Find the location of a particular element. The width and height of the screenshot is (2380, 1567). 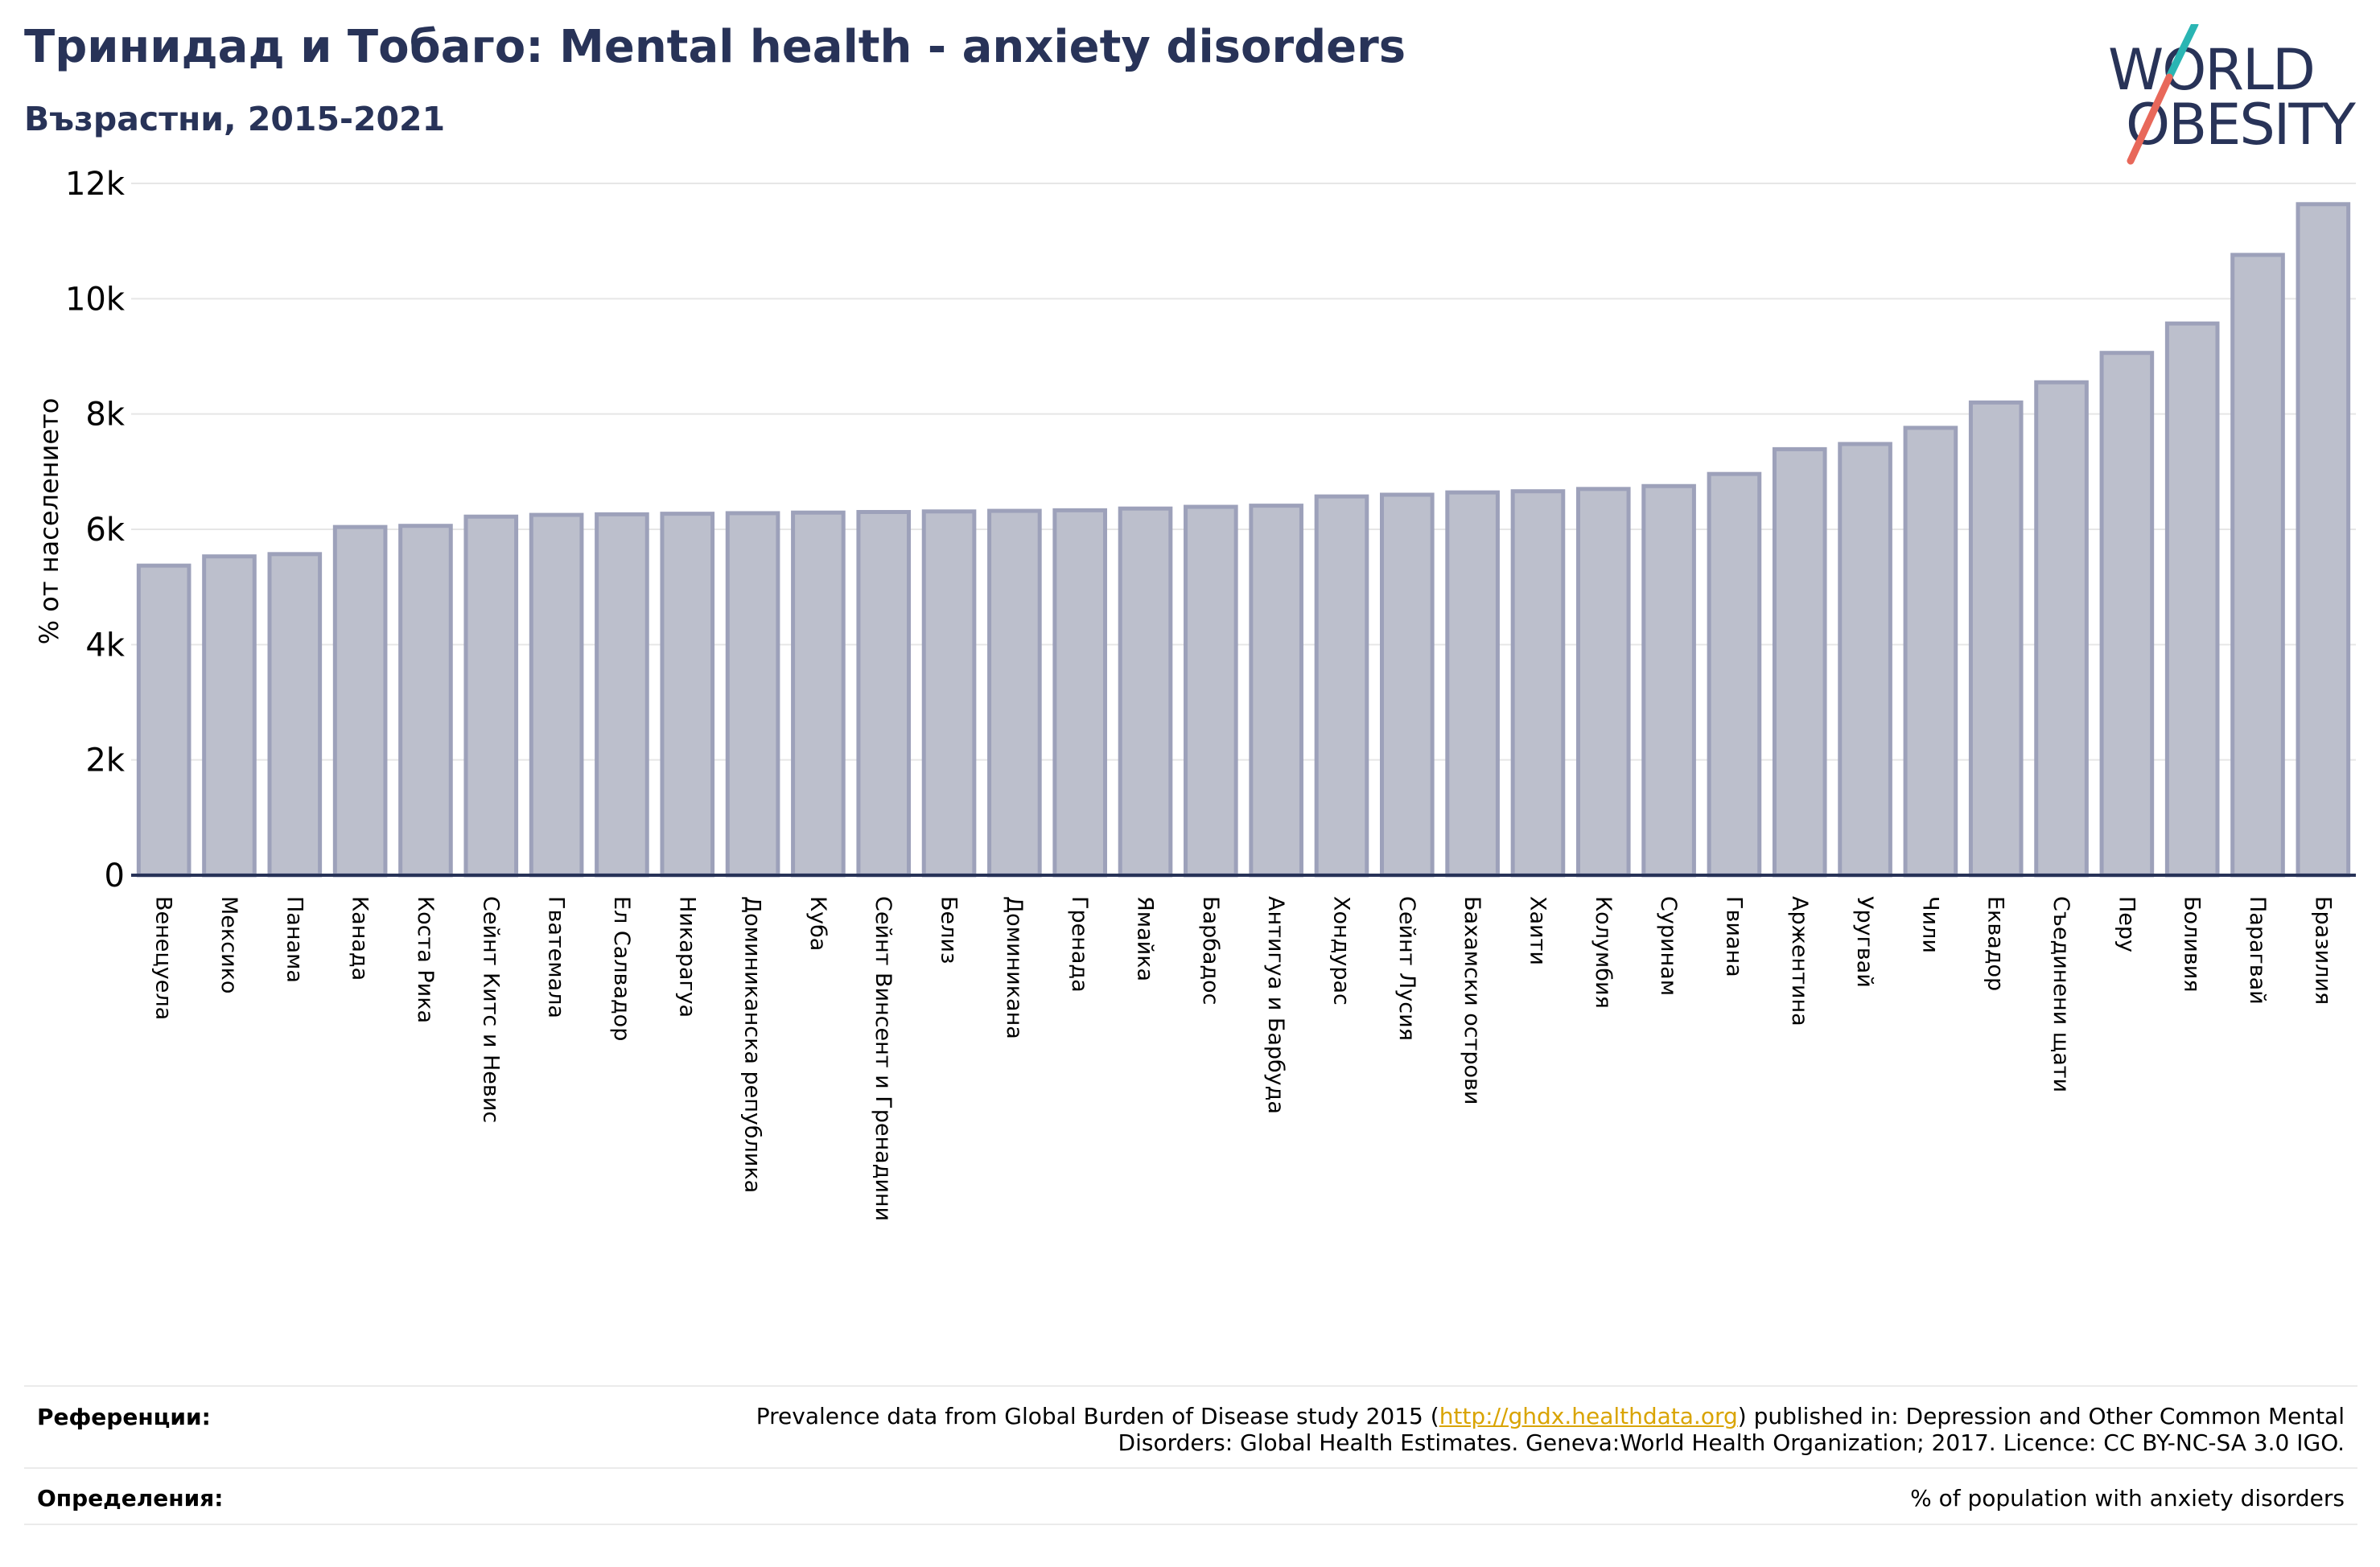

y-tick-label: 6k is located at coordinates (105, 531).